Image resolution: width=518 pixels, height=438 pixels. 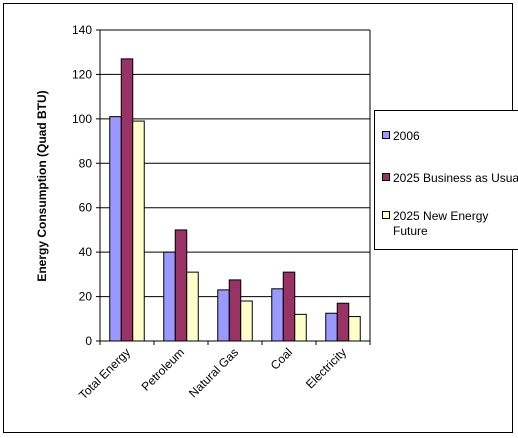 I want to click on bar-natural-gas-2025-new-energy-future, so click(x=246, y=321).